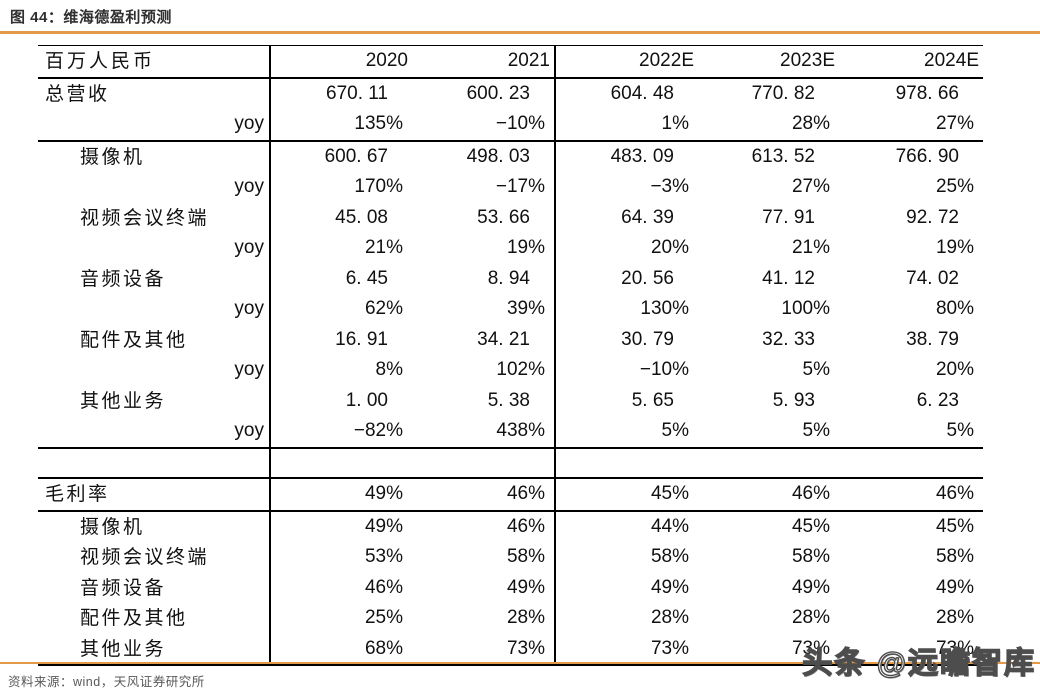  What do you see at coordinates (793, 400) in the screenshot?
I see `cell-value: 5. 93` at bounding box center [793, 400].